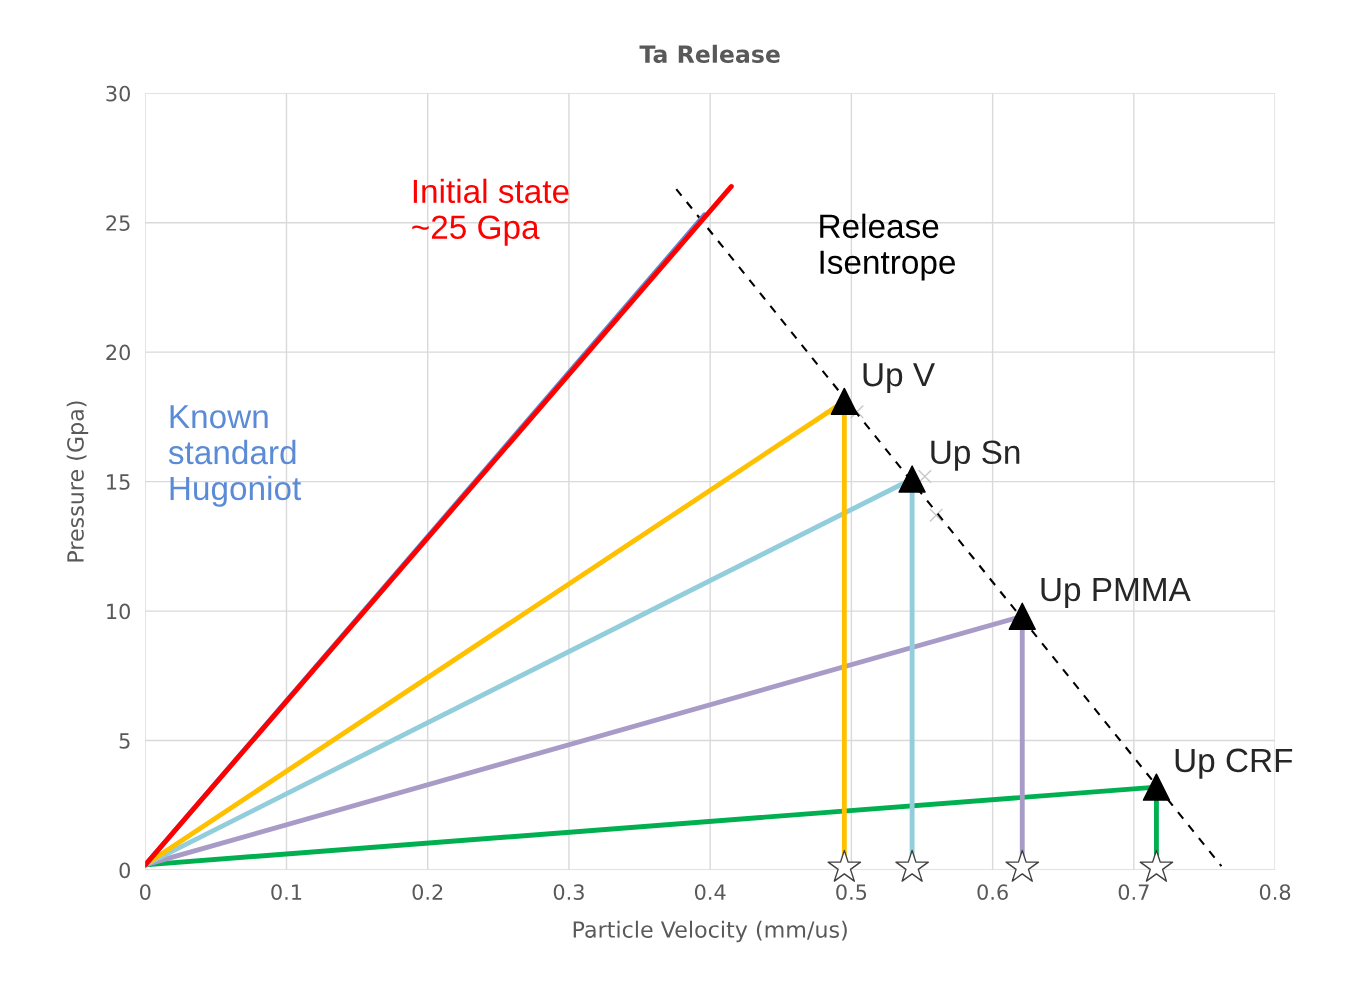  What do you see at coordinates (118, 93) in the screenshot?
I see `y-tick-label: 30` at bounding box center [118, 93].